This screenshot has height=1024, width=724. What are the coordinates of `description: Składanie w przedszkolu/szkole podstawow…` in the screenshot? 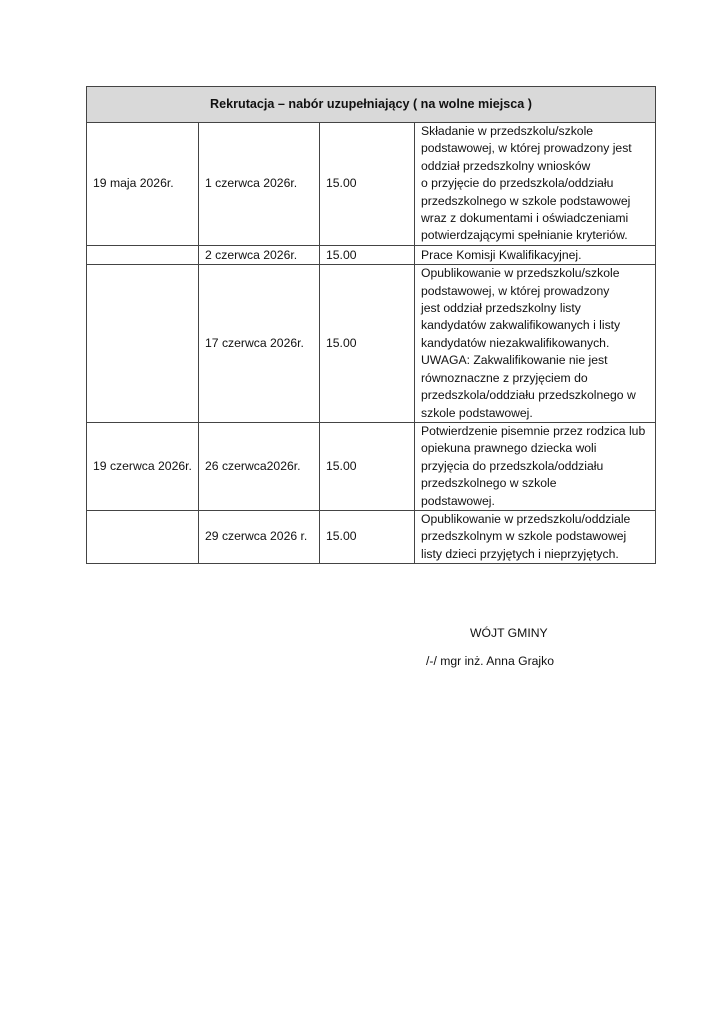 It's located at (535, 184).